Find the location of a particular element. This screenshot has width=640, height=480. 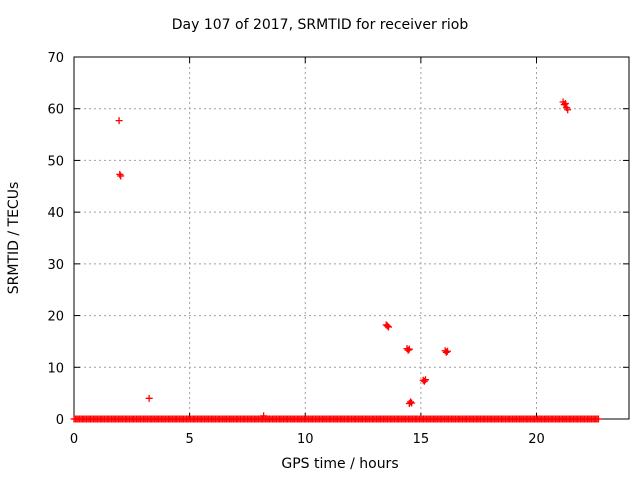

y-tick-label: 60 is located at coordinates (55, 110).